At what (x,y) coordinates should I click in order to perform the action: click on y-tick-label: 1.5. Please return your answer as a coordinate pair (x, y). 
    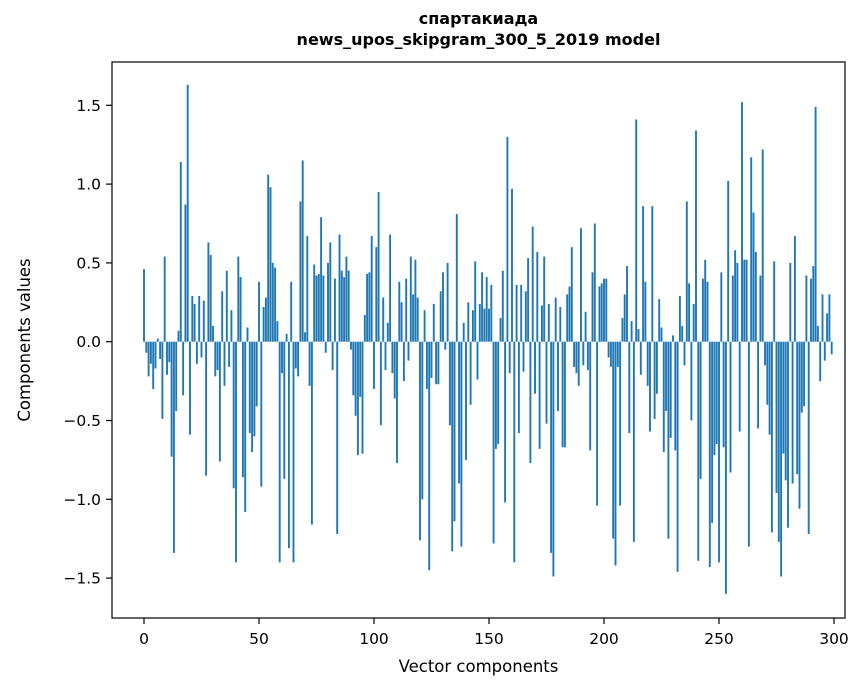
    Looking at the image, I should click on (88, 106).